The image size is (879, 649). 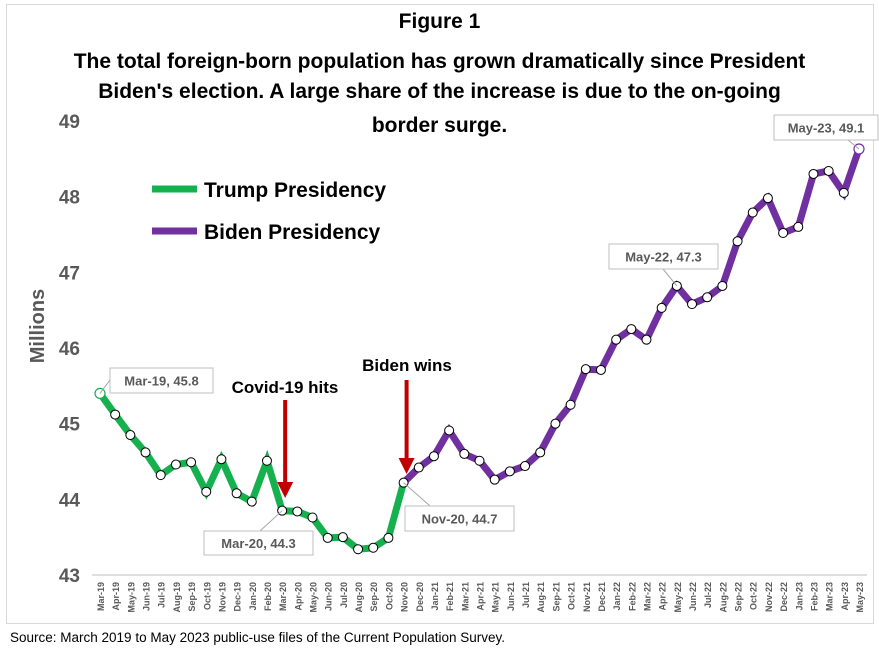 I want to click on x-tick-label: May-22, so click(x=678, y=597).